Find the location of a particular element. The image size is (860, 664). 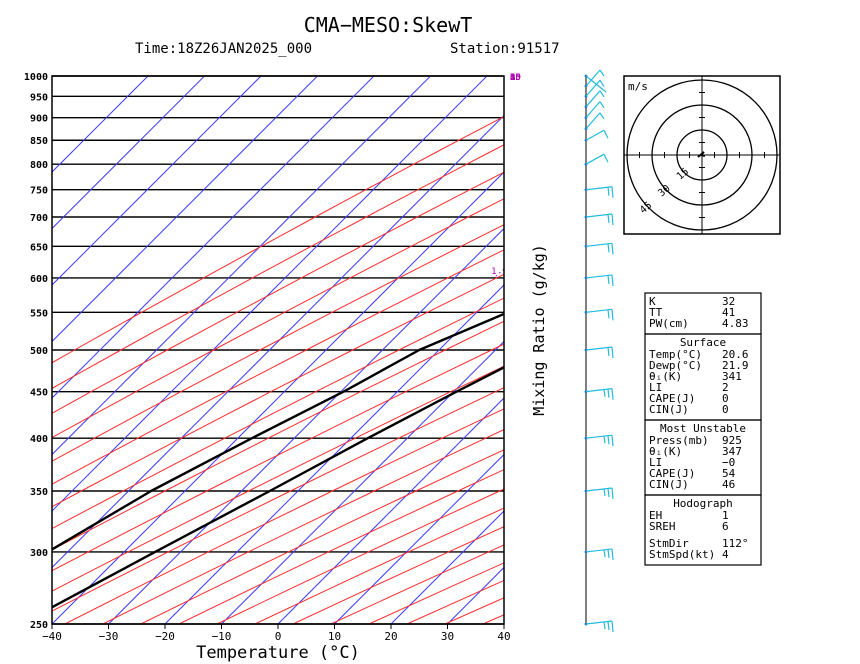

pressure-tick-label: 900 is located at coordinates (39, 119).